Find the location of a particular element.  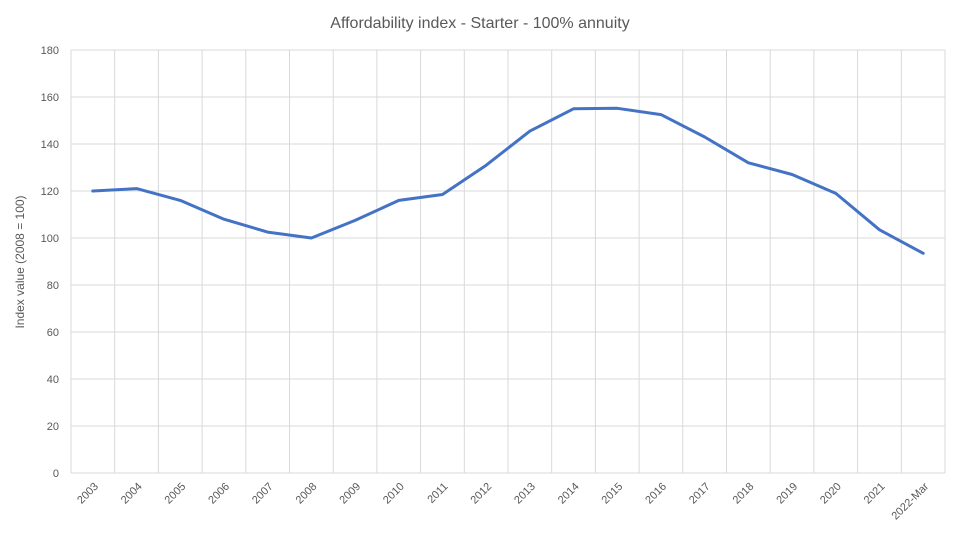

x-tick-label: 2012 is located at coordinates (481, 494).